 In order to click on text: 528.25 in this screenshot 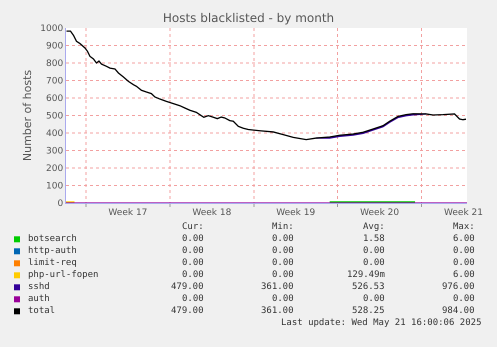, I will do `click(368, 311)`.